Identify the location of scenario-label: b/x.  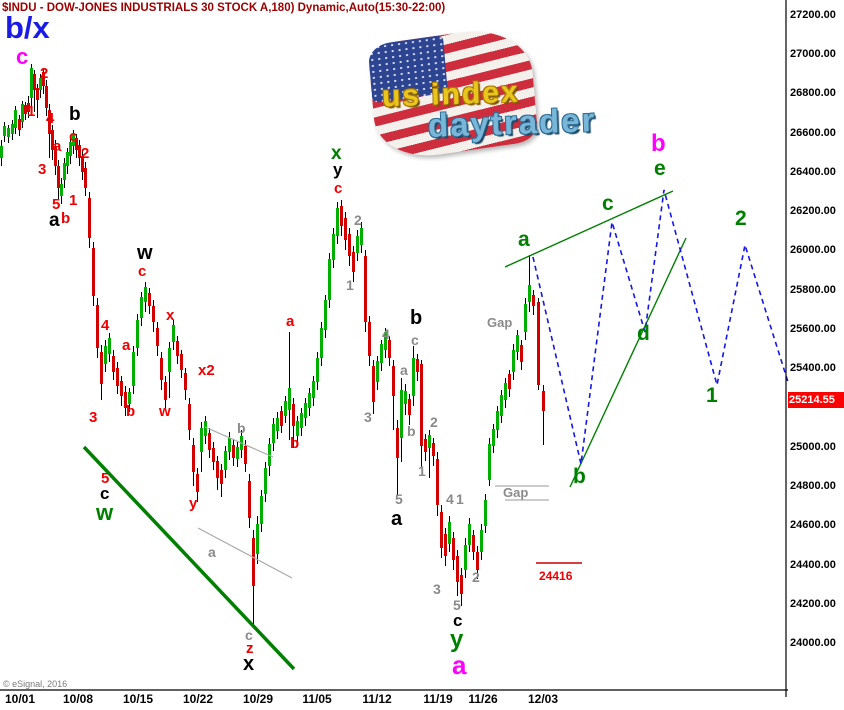
(27, 27).